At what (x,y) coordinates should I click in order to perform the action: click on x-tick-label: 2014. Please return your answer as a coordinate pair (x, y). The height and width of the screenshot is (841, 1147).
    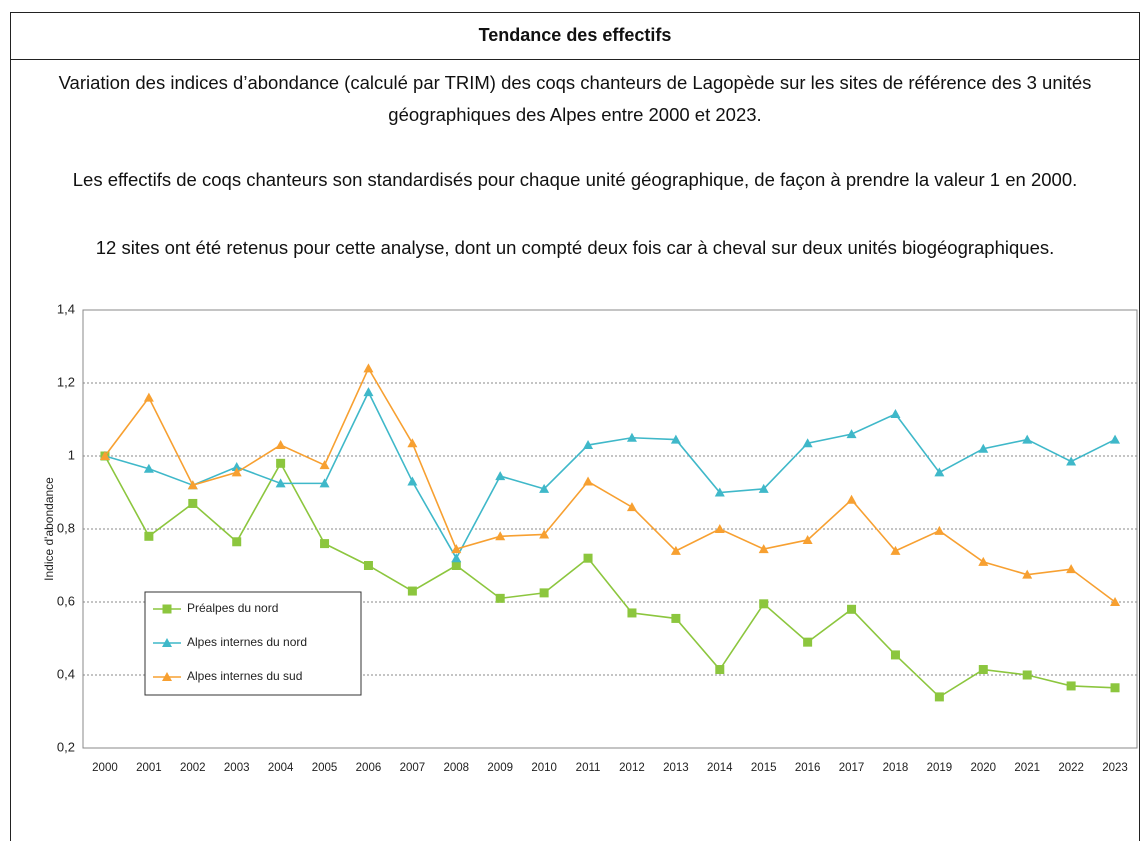
    Looking at the image, I should click on (720, 768).